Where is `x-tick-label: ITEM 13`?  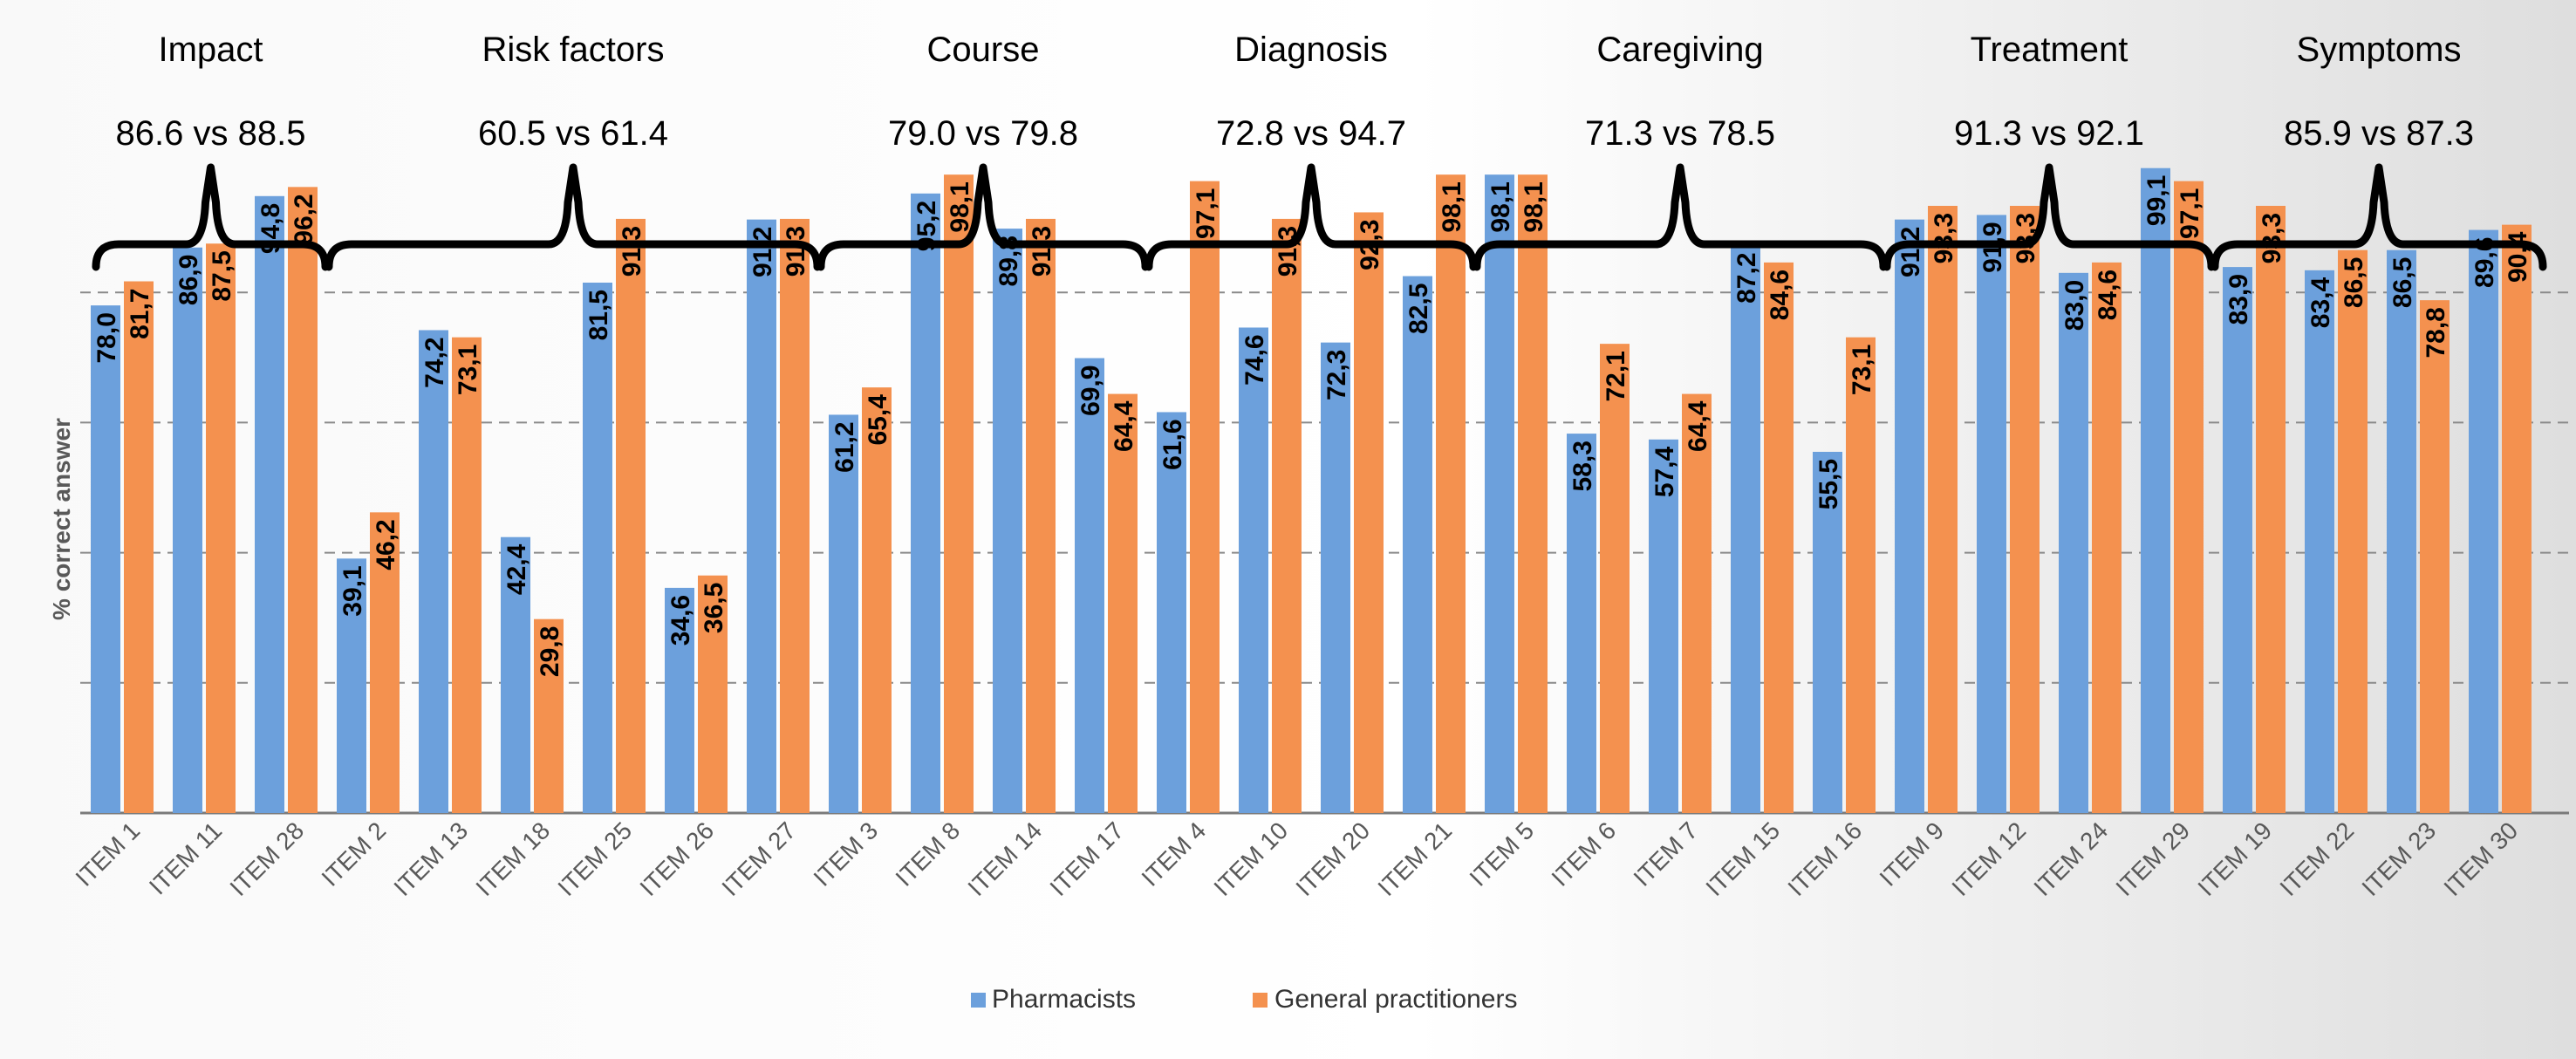
x-tick-label: ITEM 13 is located at coordinates (431, 858).